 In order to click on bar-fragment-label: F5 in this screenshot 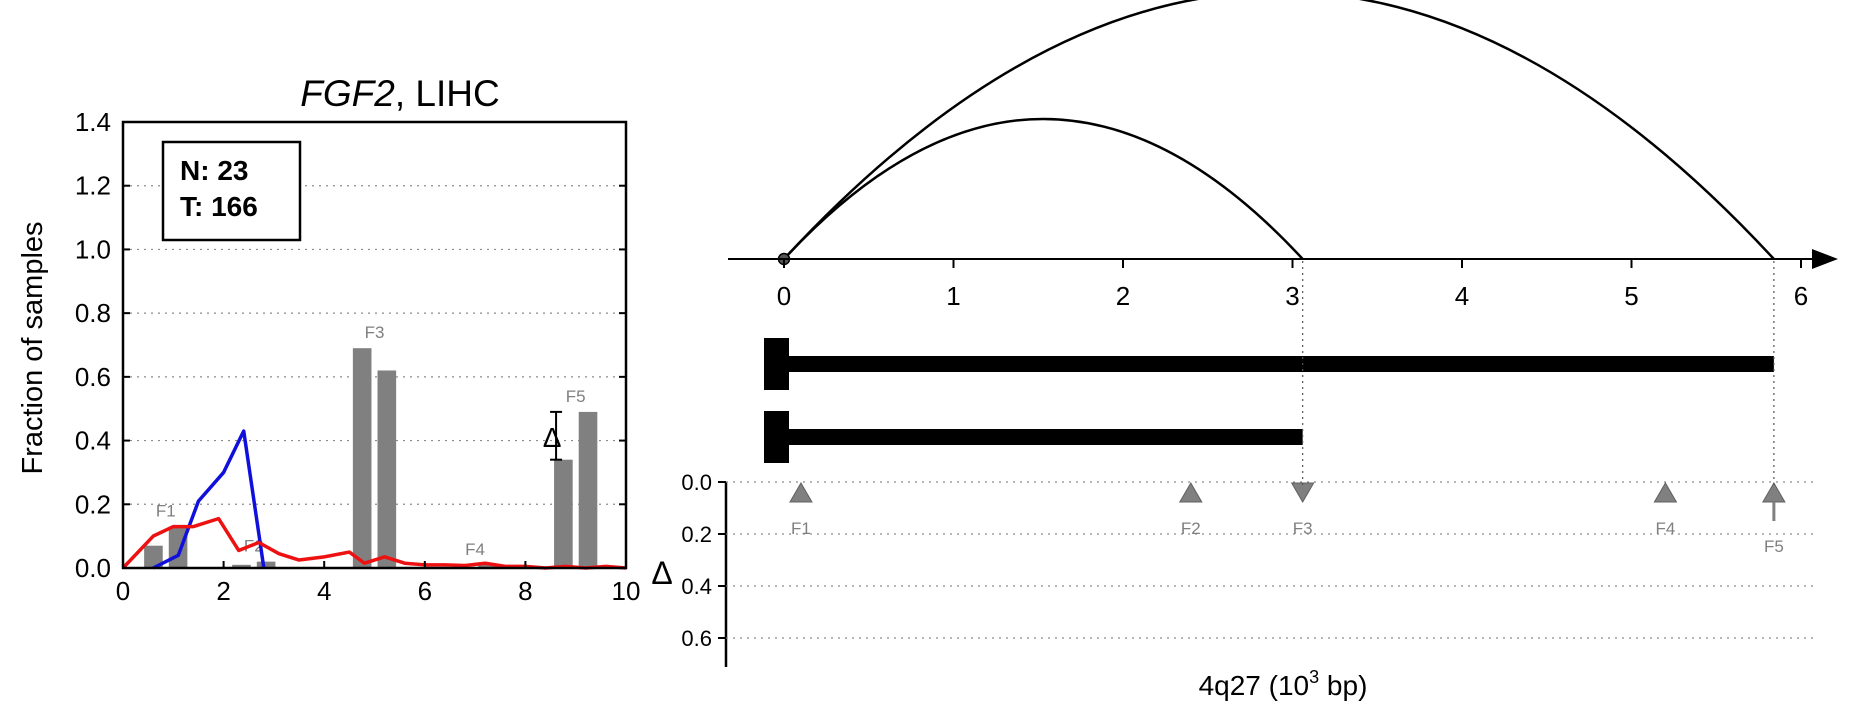, I will do `click(576, 396)`.